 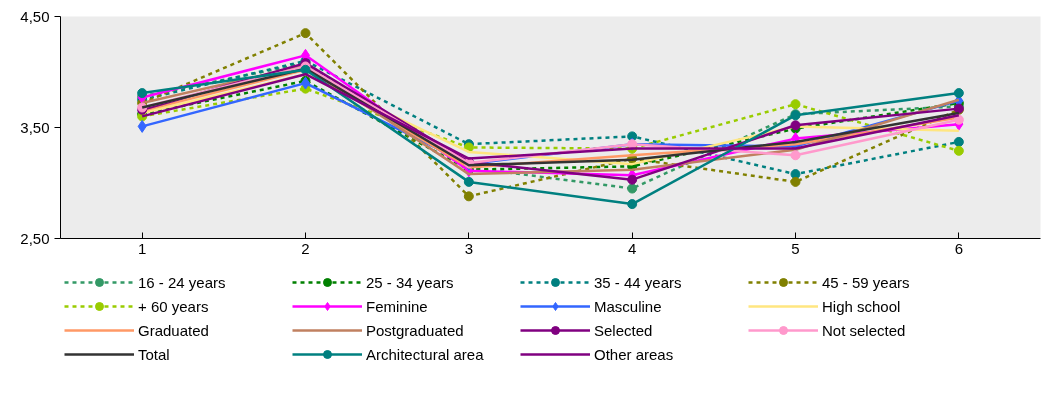 What do you see at coordinates (154, 354) in the screenshot?
I see `legend-label: Total` at bounding box center [154, 354].